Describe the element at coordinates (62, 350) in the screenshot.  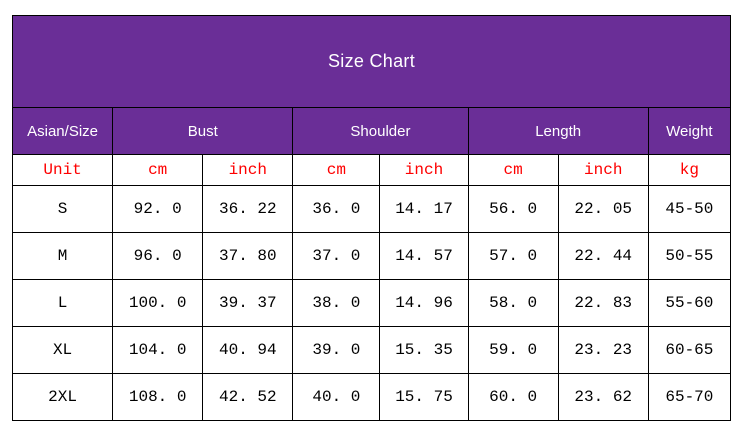
I see `size-label: XL` at that location.